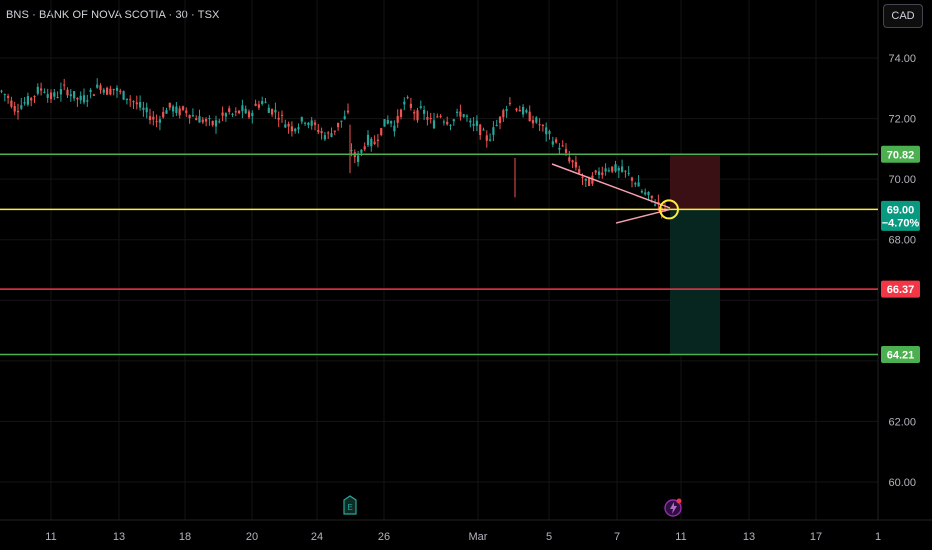 This screenshot has width=932, height=550. I want to click on target-price-badge: 64.21, so click(900, 354).